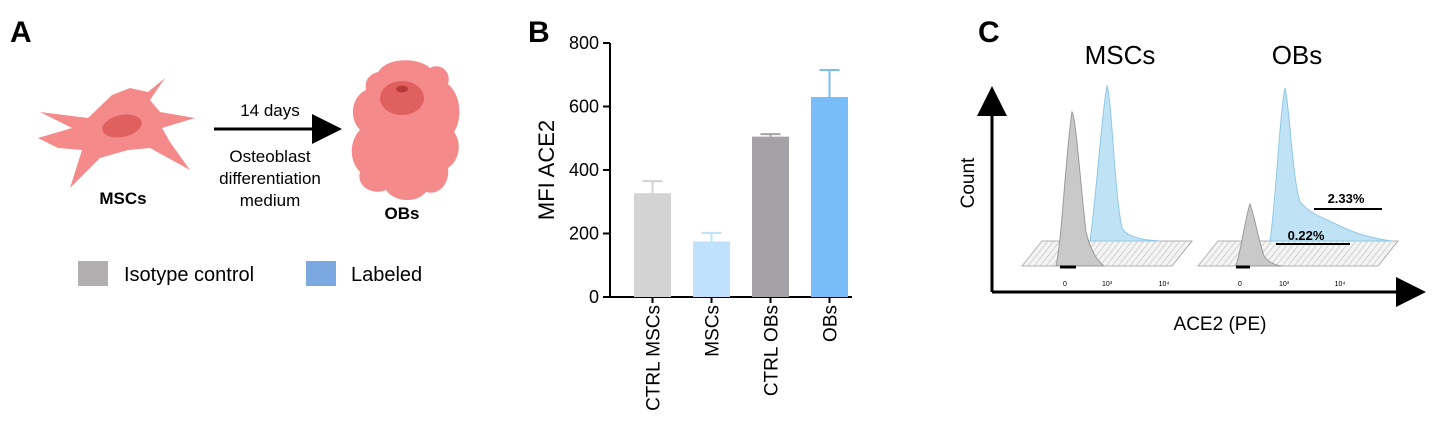  Describe the element at coordinates (772, 350) in the screenshot. I see `x-tick-label: CTRL OBs` at that location.